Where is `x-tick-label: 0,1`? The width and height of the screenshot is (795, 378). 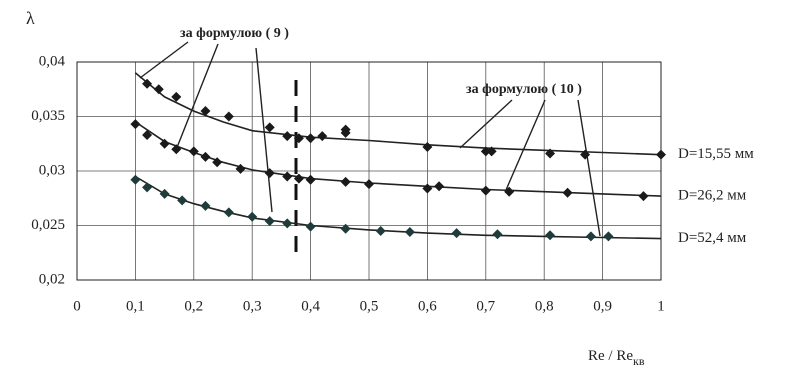 x-tick-label: 0,1 is located at coordinates (135, 306).